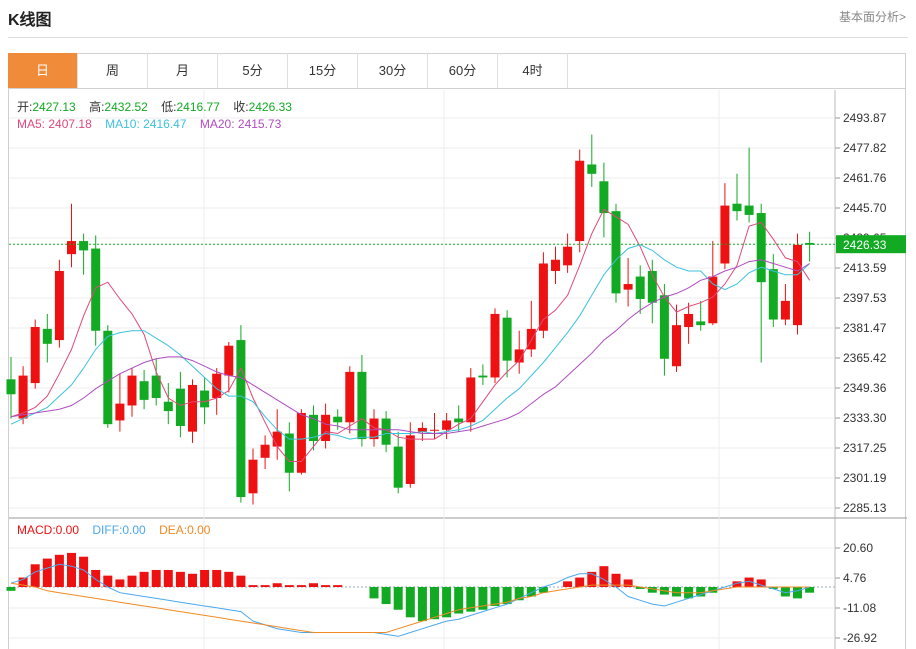 The height and width of the screenshot is (649, 916). What do you see at coordinates (865, 268) in the screenshot?
I see `price-tick-label: 2413.59` at bounding box center [865, 268].